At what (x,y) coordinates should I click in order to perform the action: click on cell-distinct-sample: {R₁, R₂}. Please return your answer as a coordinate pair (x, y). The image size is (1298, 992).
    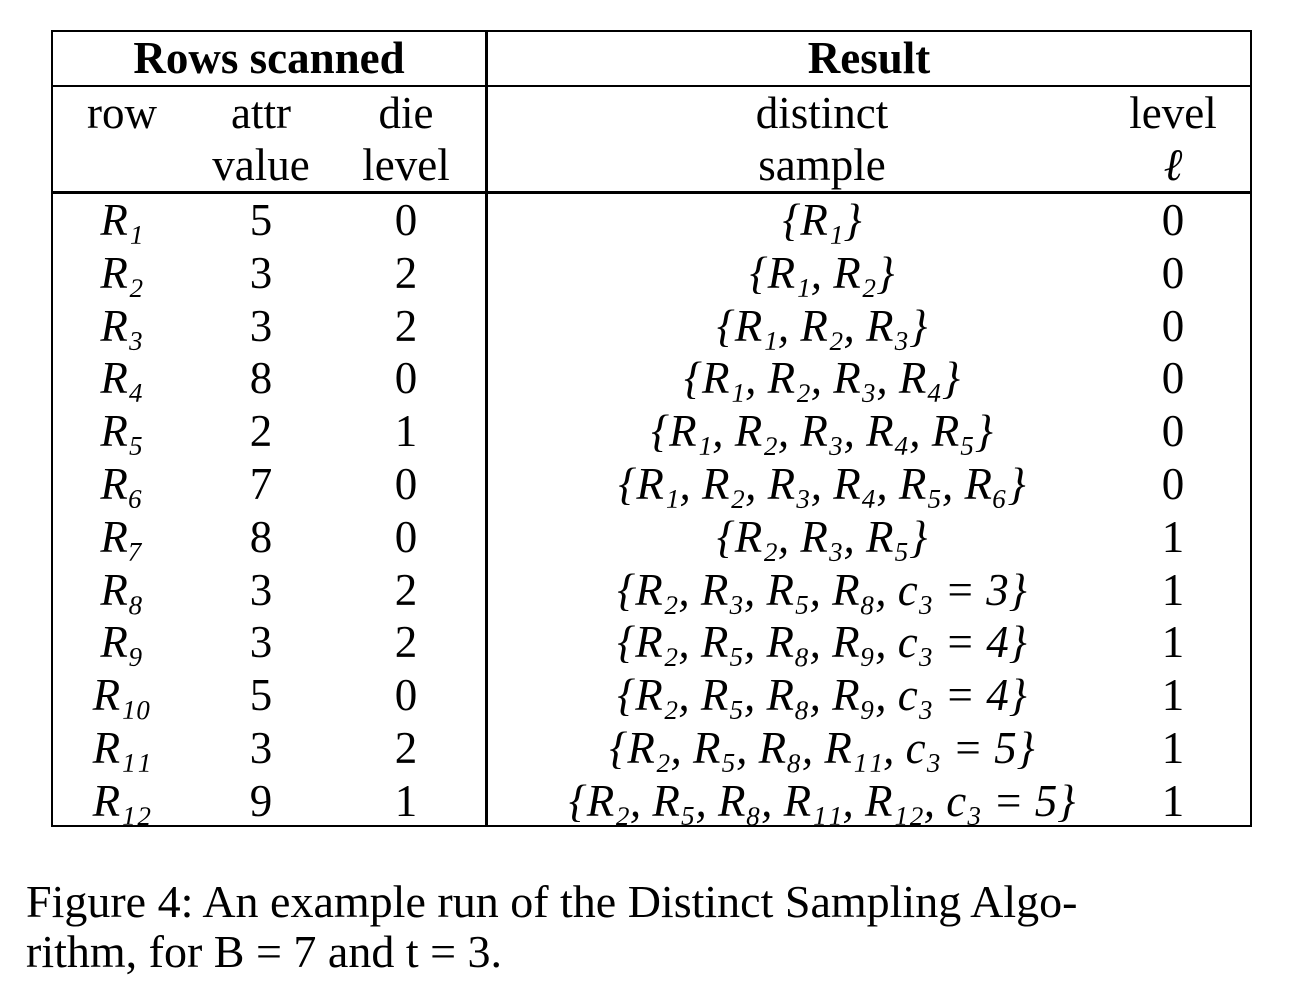
    Looking at the image, I should click on (822, 272).